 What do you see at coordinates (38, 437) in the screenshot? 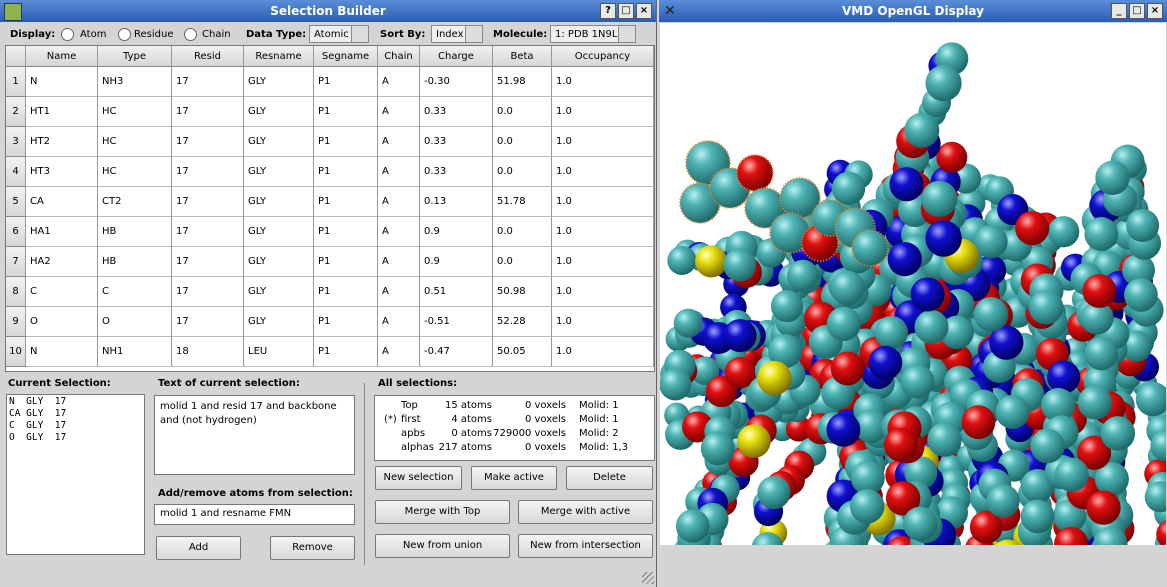
I see `selection-item: O GLY 17` at bounding box center [38, 437].